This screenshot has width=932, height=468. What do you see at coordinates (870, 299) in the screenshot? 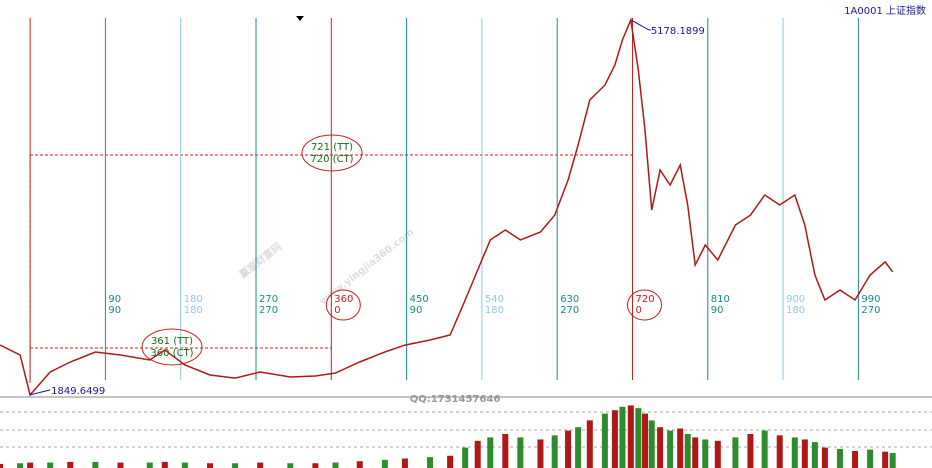
I see `cycle-label: 990` at bounding box center [870, 299].